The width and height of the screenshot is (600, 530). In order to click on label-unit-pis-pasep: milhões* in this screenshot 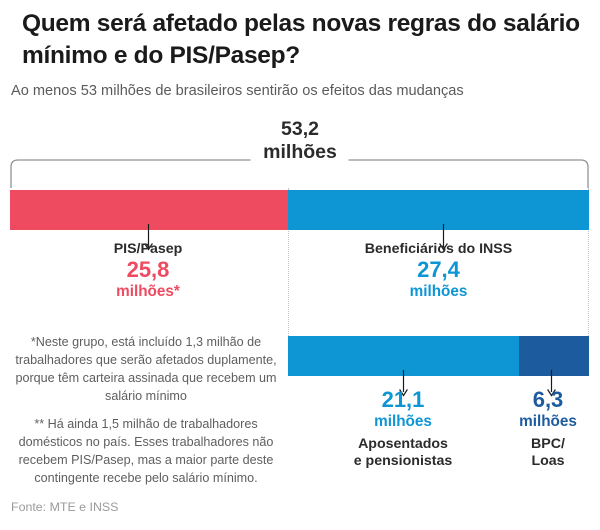, I will do `click(148, 291)`.